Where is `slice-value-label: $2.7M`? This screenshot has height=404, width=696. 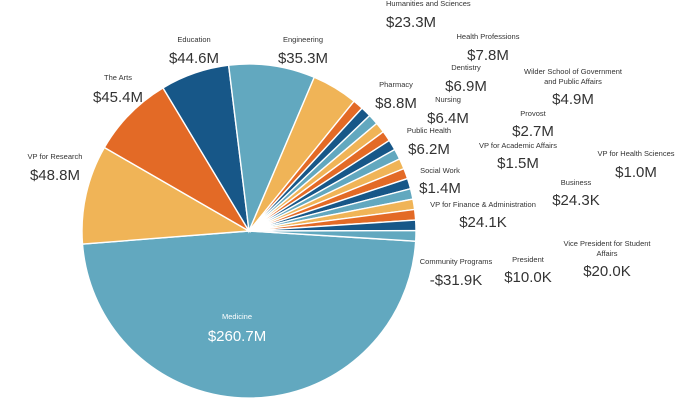
slice-value-label: $2.7M is located at coordinates (533, 131).